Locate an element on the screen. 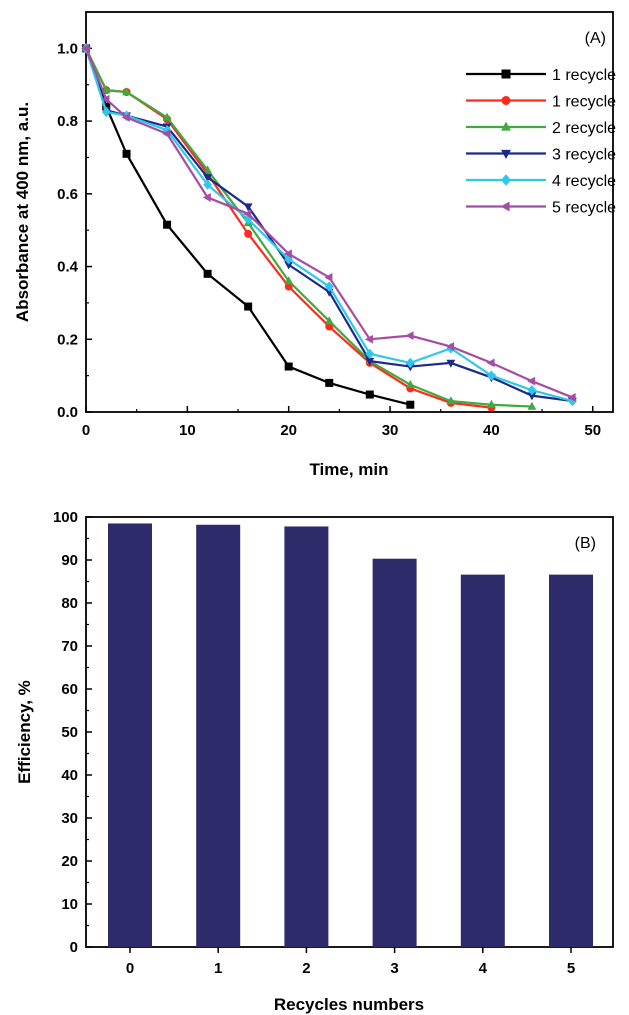 The image size is (629, 1015). legend-item: 4 recycle is located at coordinates (541, 181).